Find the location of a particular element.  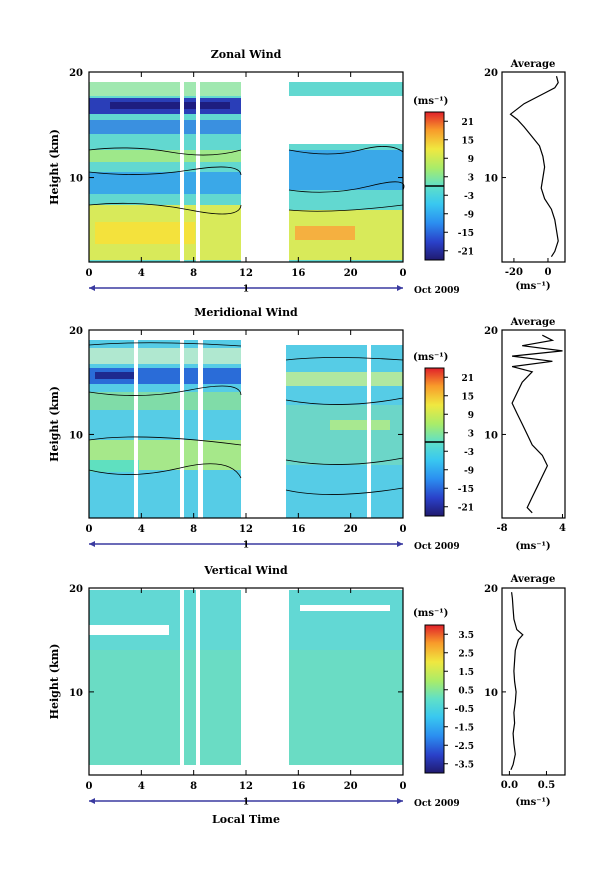

profile-x-tick-label: 0.5 is located at coordinates (546, 785).